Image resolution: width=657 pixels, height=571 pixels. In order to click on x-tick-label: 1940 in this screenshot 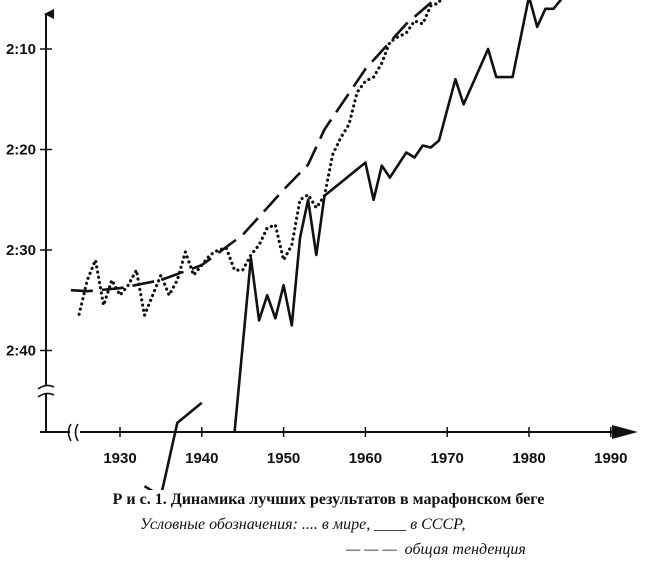, I will do `click(201, 458)`.